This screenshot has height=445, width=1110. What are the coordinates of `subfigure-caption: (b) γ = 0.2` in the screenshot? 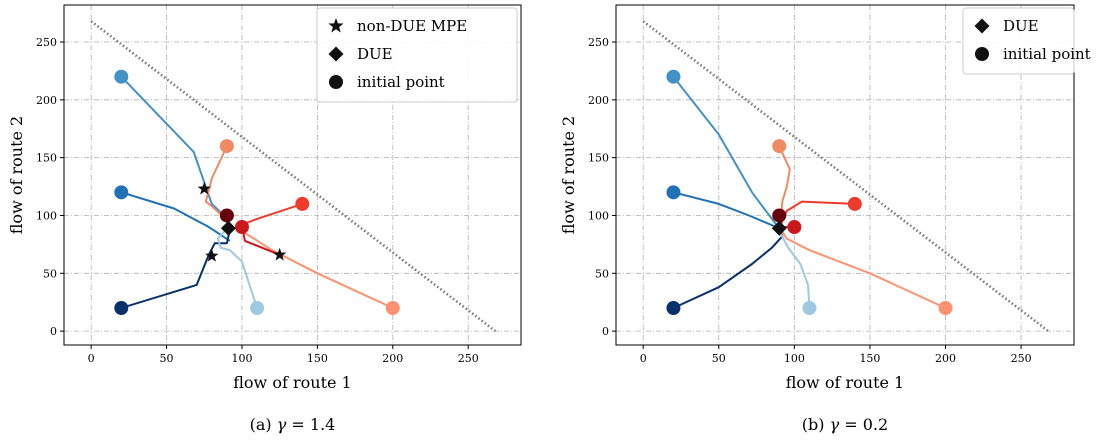 It's located at (845, 424).